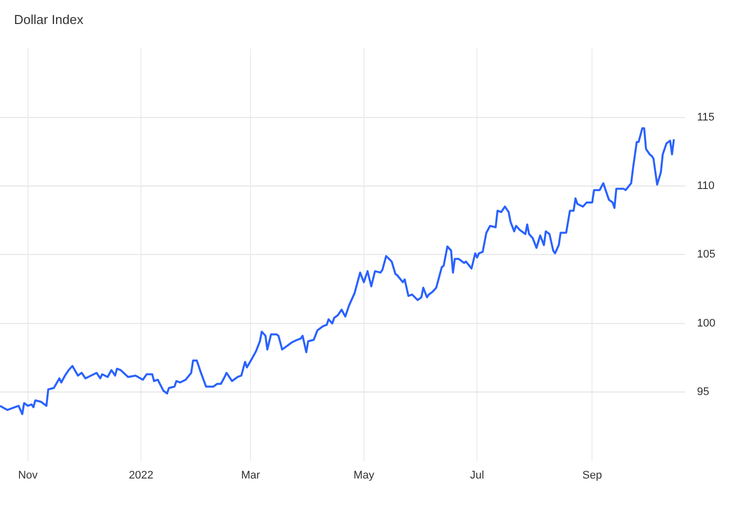  I want to click on x-tick-label: Mar, so click(250, 475).